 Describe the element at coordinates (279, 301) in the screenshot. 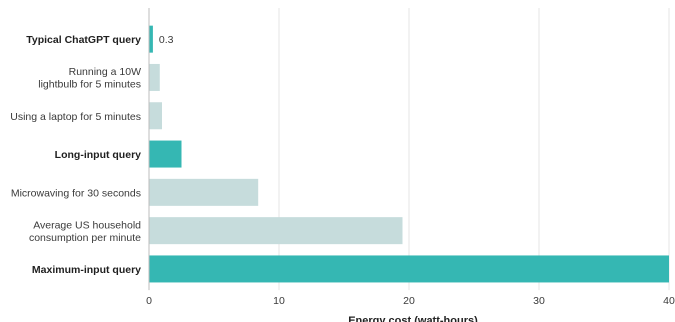

I see `x-tick-label-10: 10` at that location.